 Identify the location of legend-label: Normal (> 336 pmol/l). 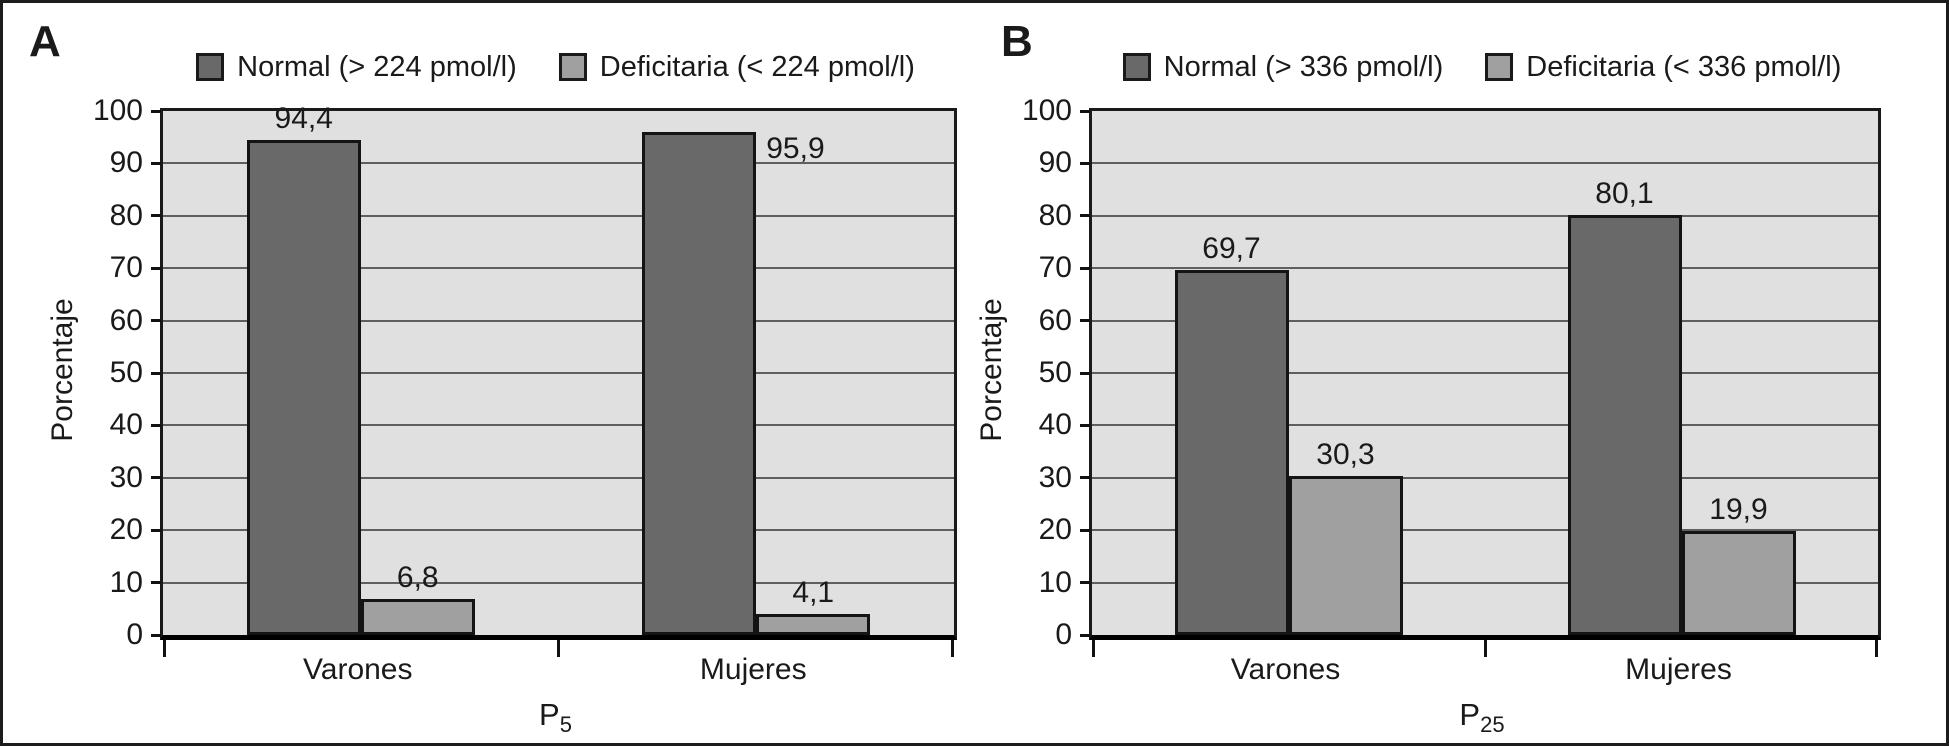
(1303, 66).